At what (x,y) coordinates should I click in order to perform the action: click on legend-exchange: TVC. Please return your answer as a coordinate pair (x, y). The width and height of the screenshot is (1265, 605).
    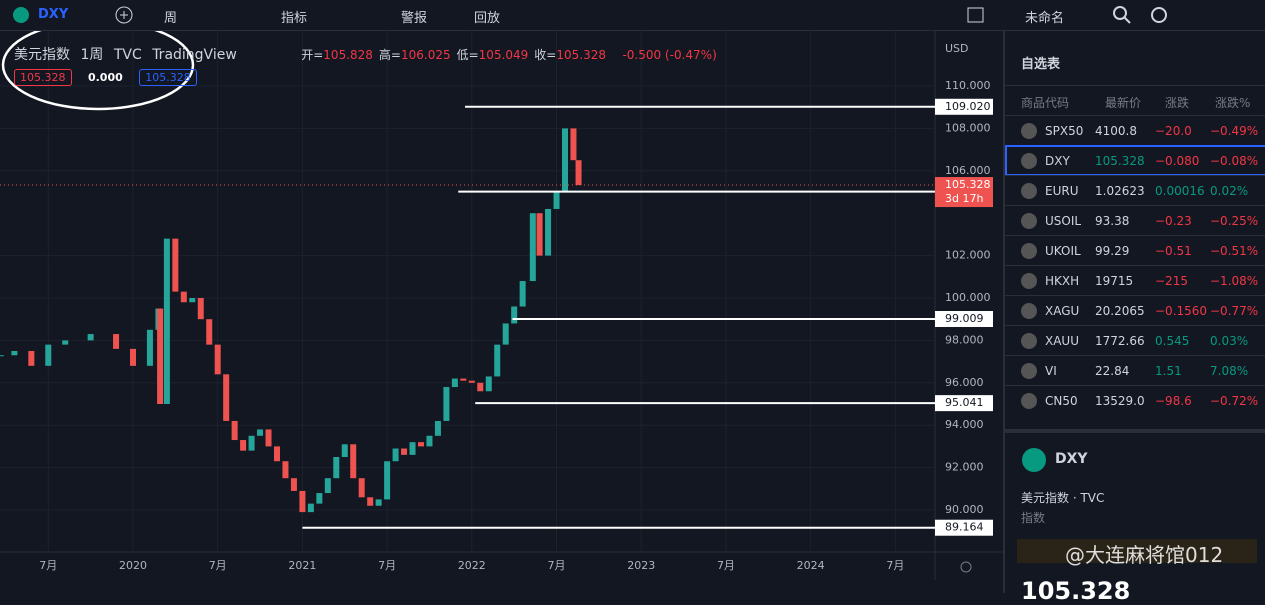
    Looking at the image, I should click on (127, 55).